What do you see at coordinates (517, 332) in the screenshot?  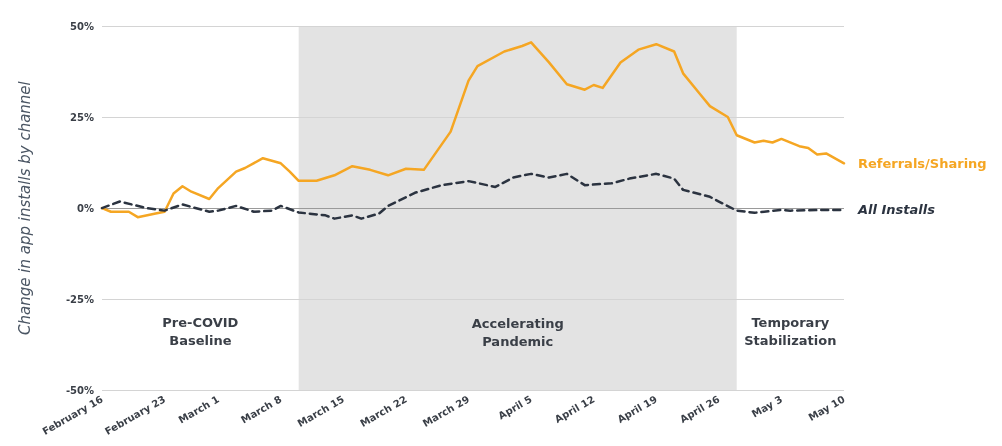 I see `band-label: Accelerating Pandemic` at bounding box center [517, 332].